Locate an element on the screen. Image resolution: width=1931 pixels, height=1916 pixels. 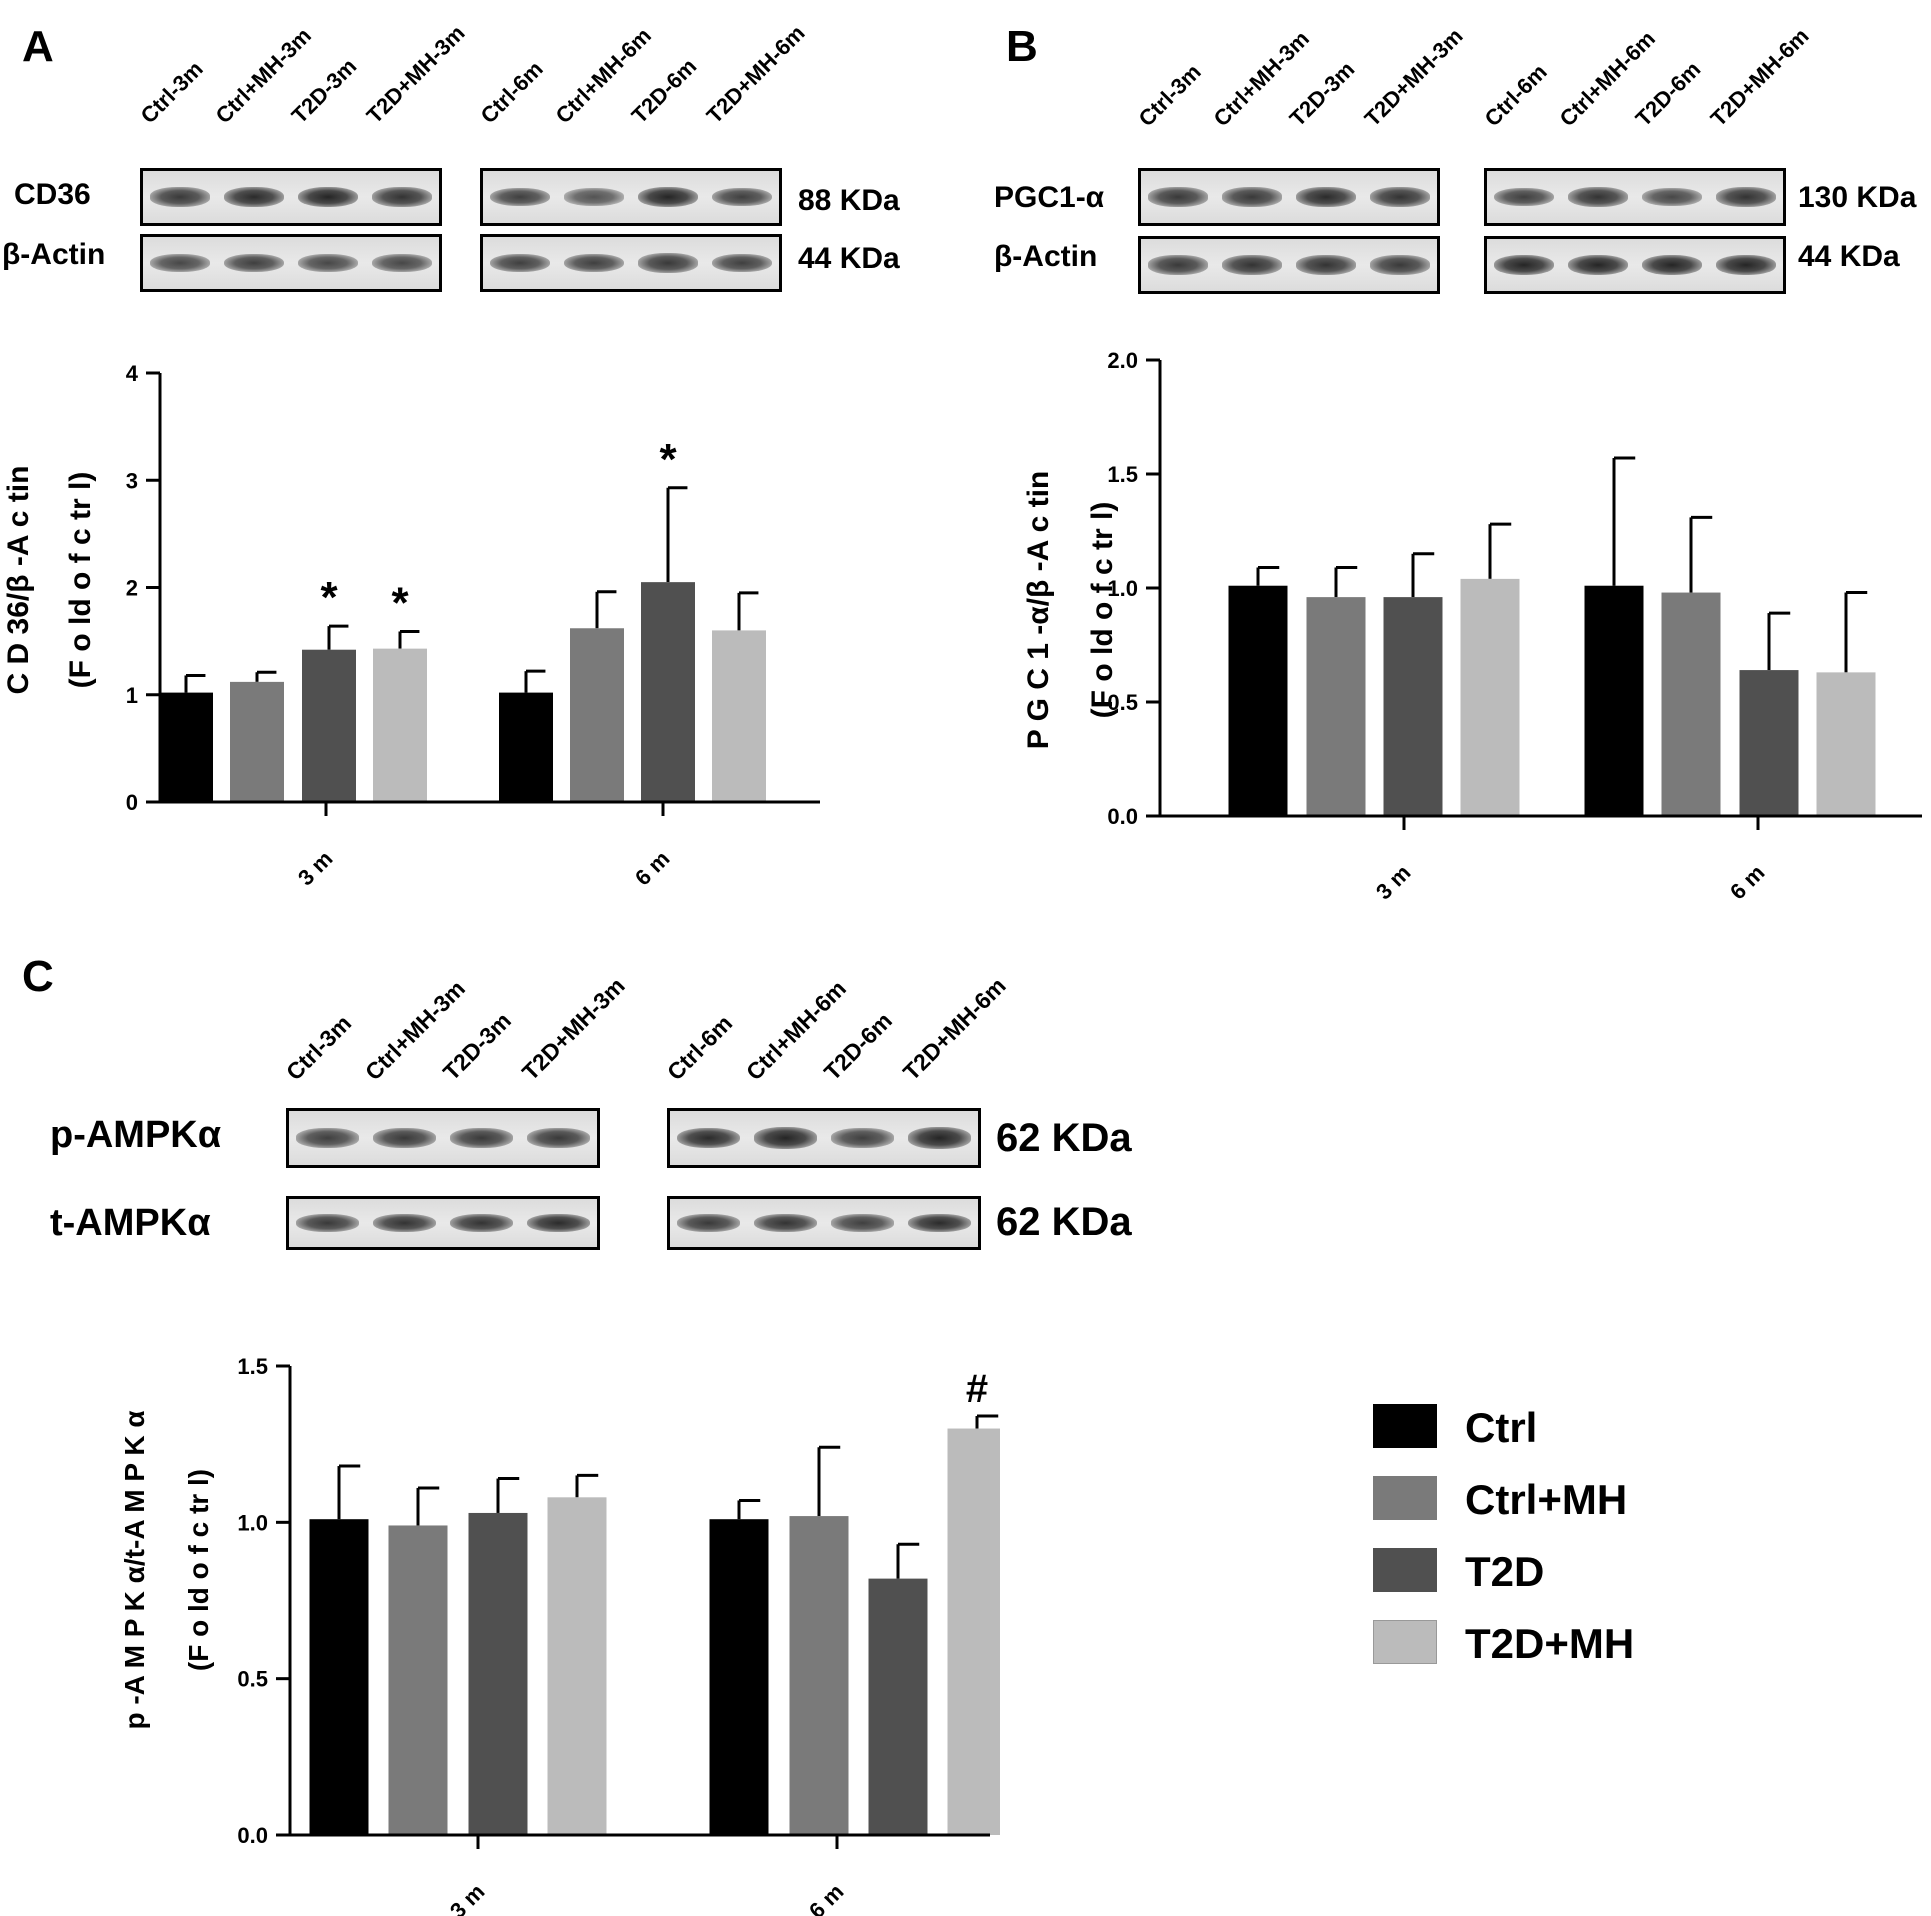
panel-label-c: C is located at coordinates (38, 976).